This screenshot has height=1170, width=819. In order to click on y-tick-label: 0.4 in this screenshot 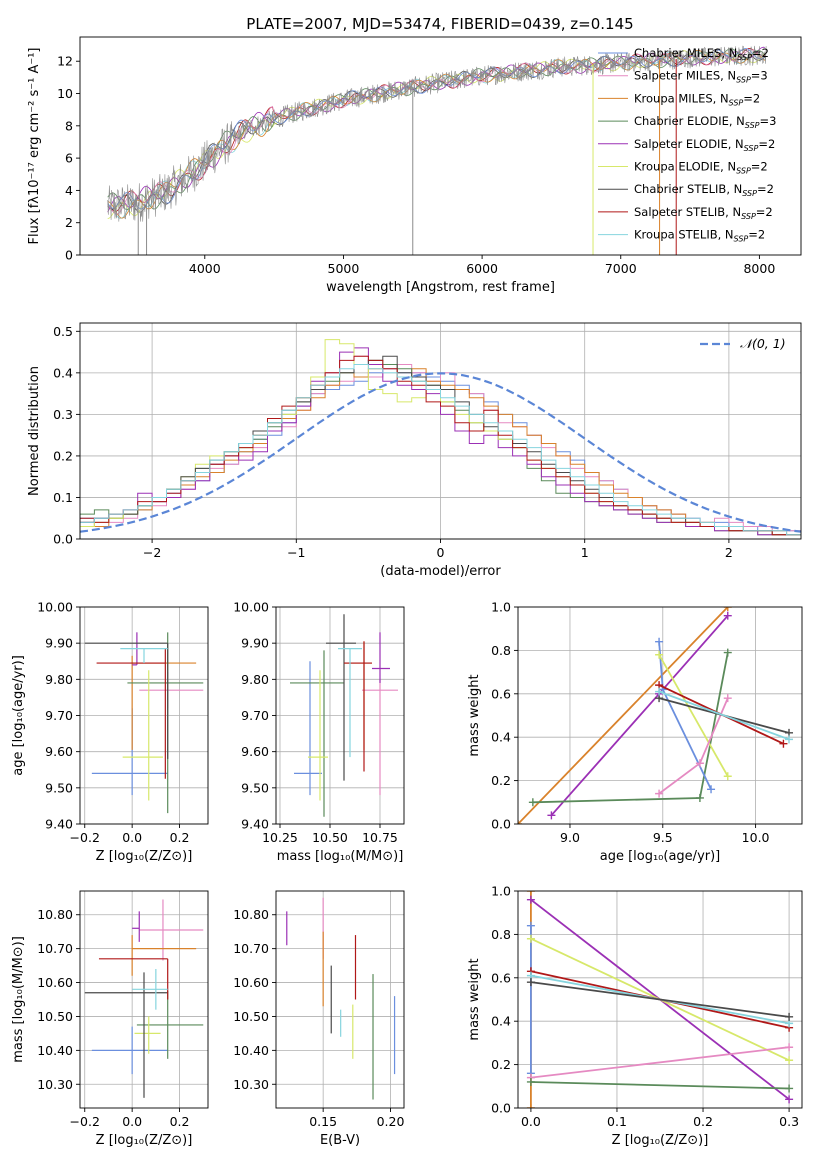, I will do `click(501, 1021)`.